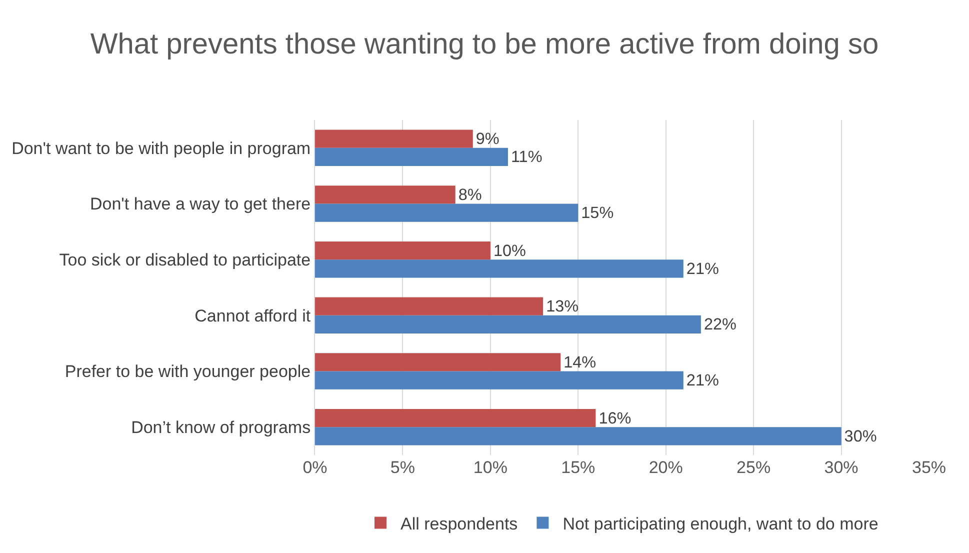 This screenshot has width=969, height=553. I want to click on data-label: 9%, so click(488, 139).